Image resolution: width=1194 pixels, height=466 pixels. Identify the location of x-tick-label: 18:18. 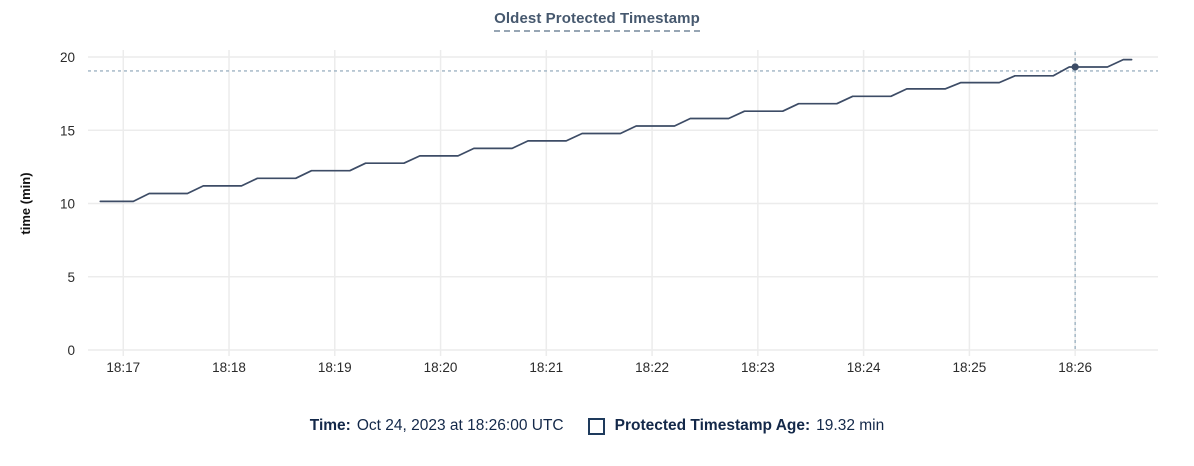
(229, 367).